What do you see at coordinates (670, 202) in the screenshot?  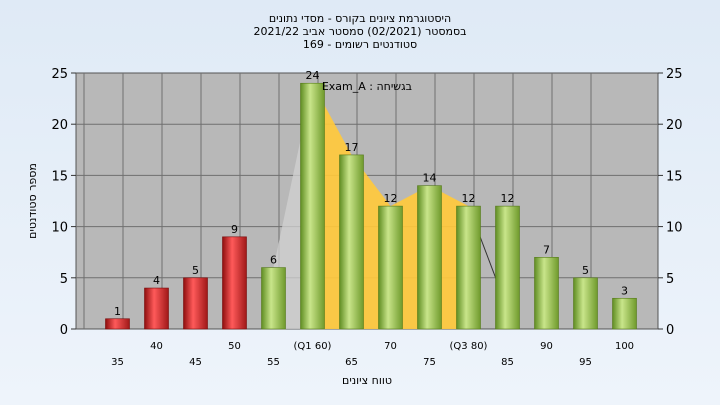 I see `y-axis-right: 0 5 10 15 20 25` at bounding box center [670, 202].